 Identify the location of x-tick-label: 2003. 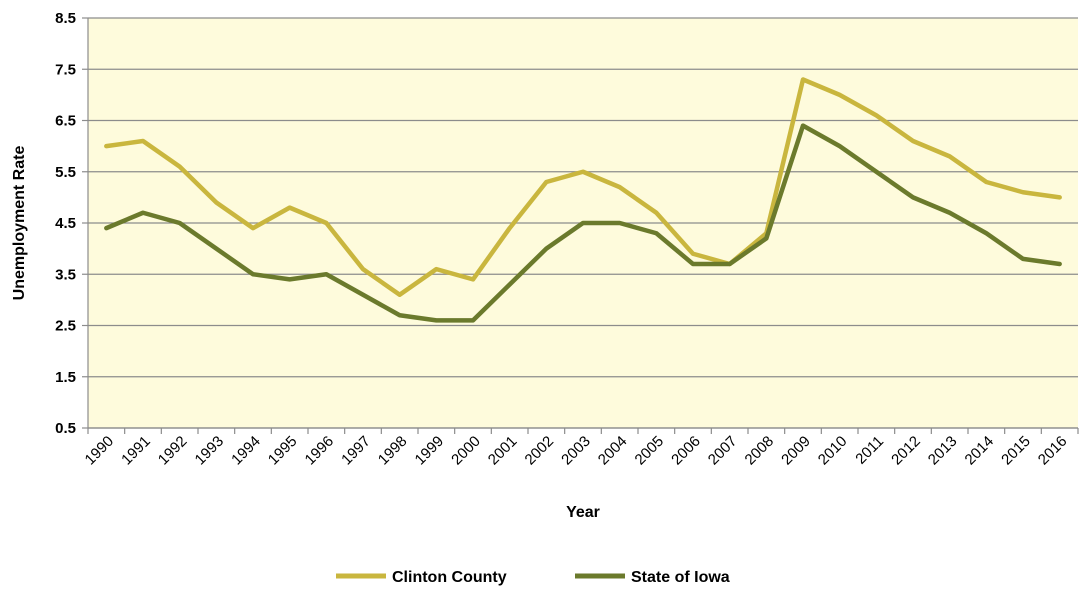
(576, 451).